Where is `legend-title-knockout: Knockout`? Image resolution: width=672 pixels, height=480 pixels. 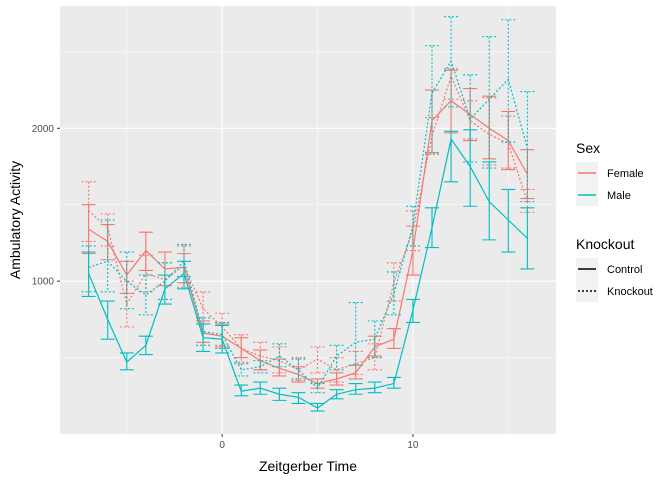 legend-title-knockout: Knockout is located at coordinates (605, 244).